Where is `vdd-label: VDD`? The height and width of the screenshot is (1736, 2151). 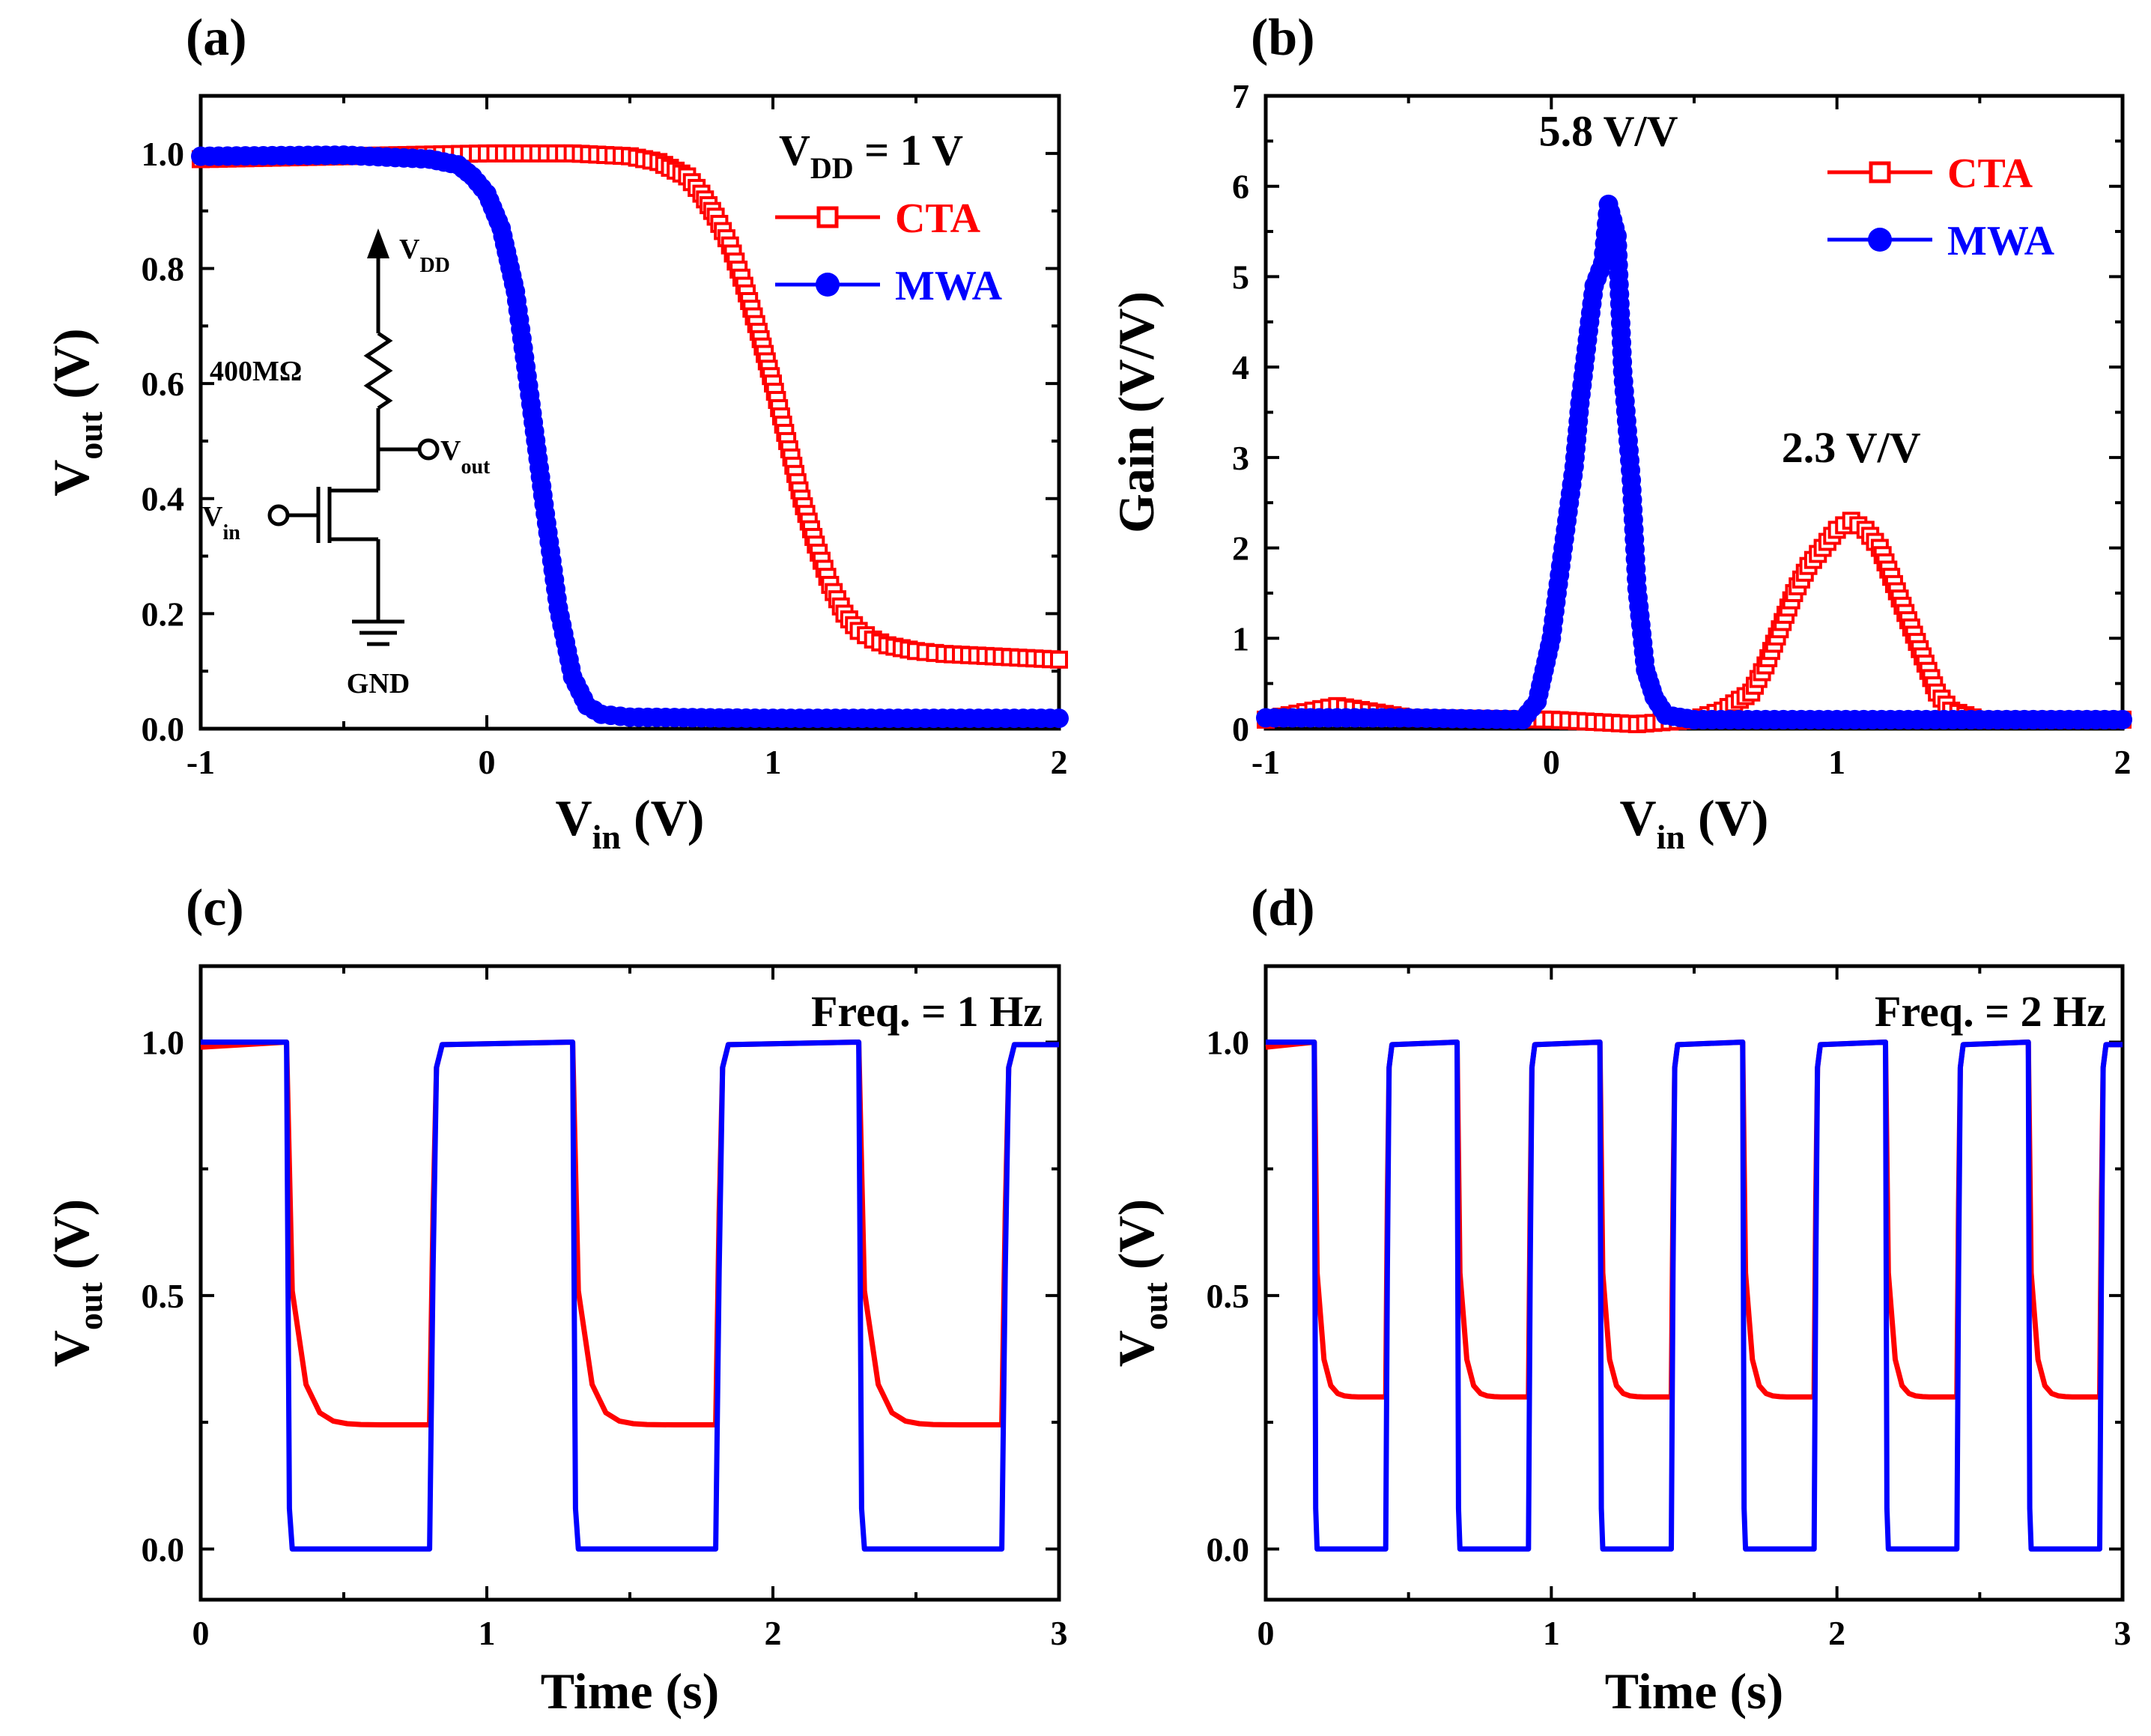
vdd-label: VDD is located at coordinates (424, 256).